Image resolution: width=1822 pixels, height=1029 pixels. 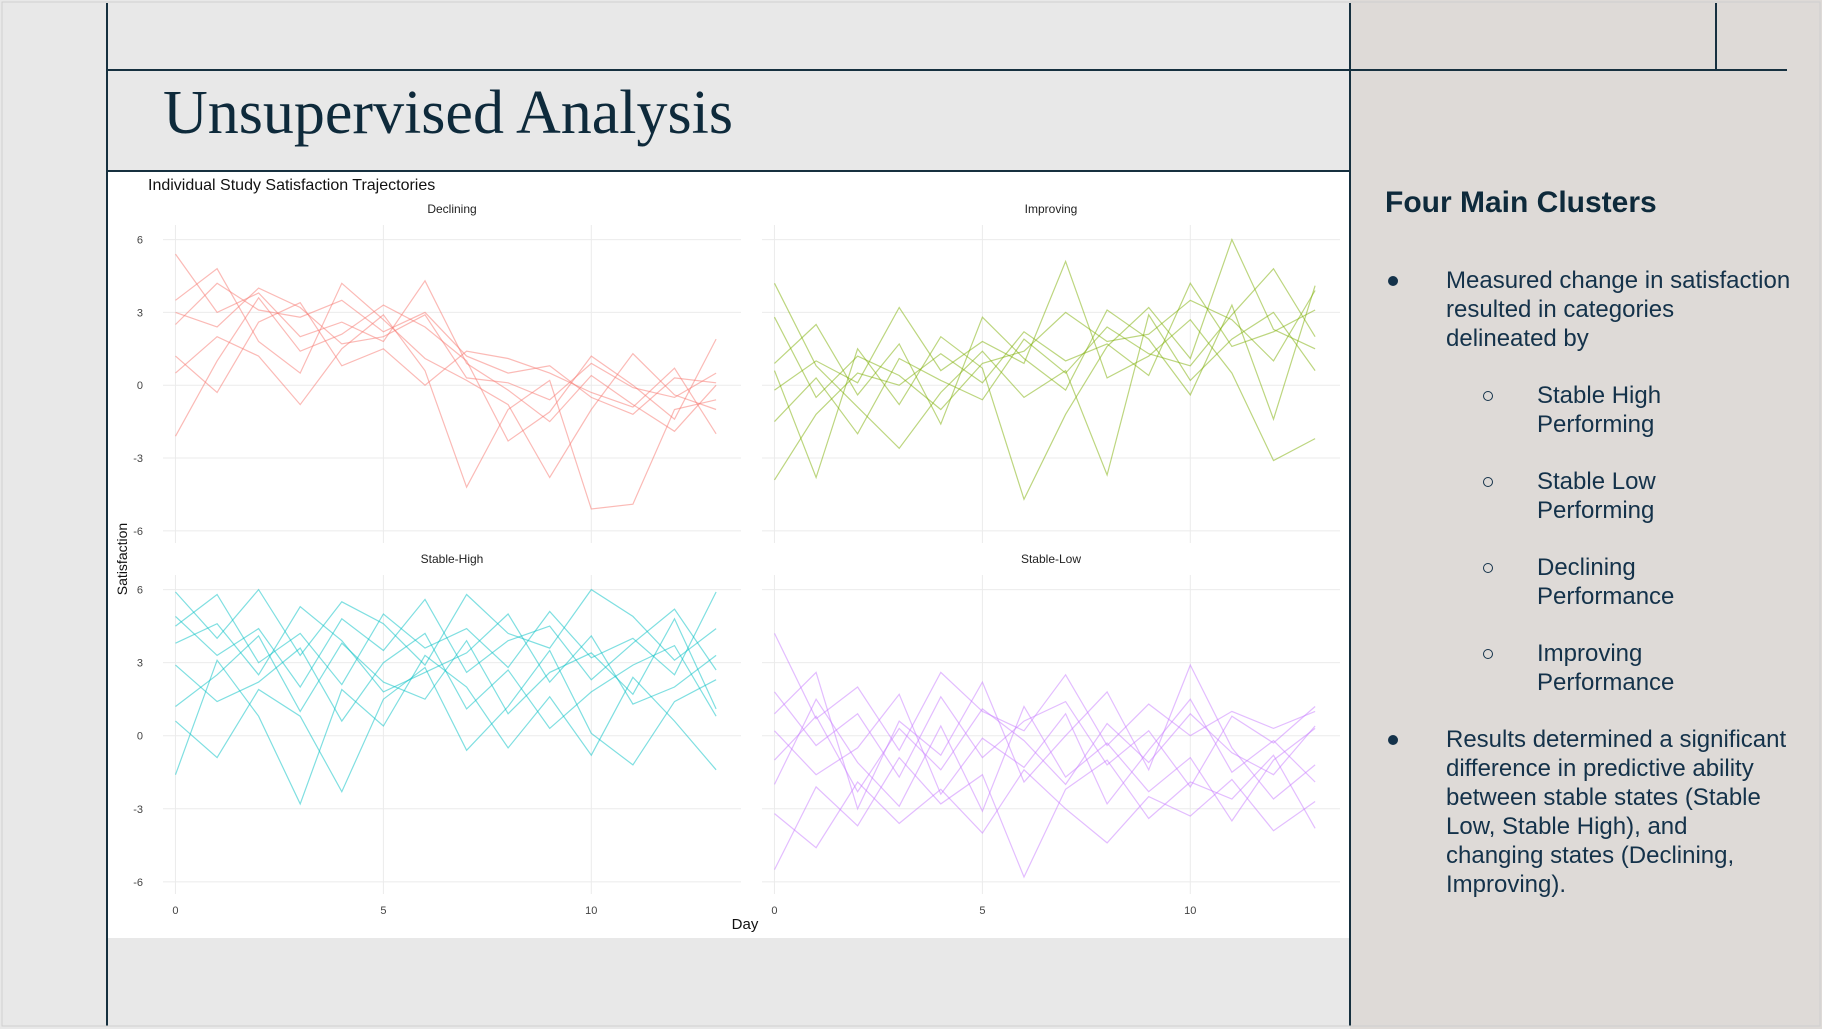 What do you see at coordinates (1521, 202) in the screenshot?
I see `sidebar-heading: Four Main Clusters` at bounding box center [1521, 202].